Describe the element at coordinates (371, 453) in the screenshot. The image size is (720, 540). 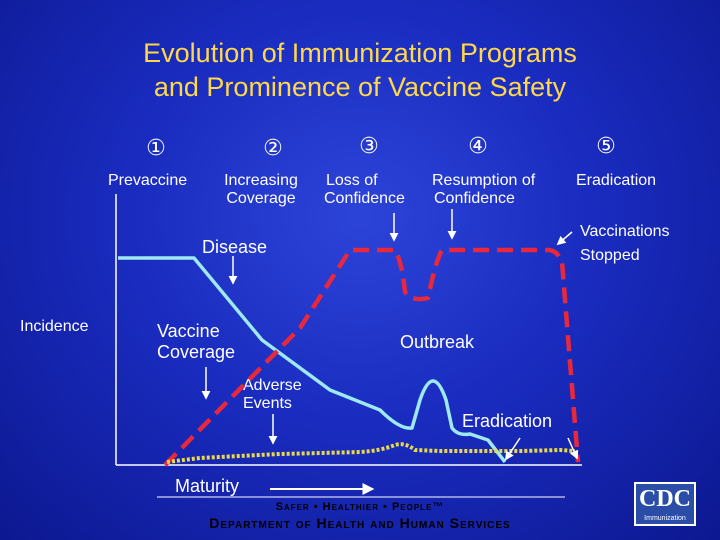
I see `adverse-events-curve` at that location.